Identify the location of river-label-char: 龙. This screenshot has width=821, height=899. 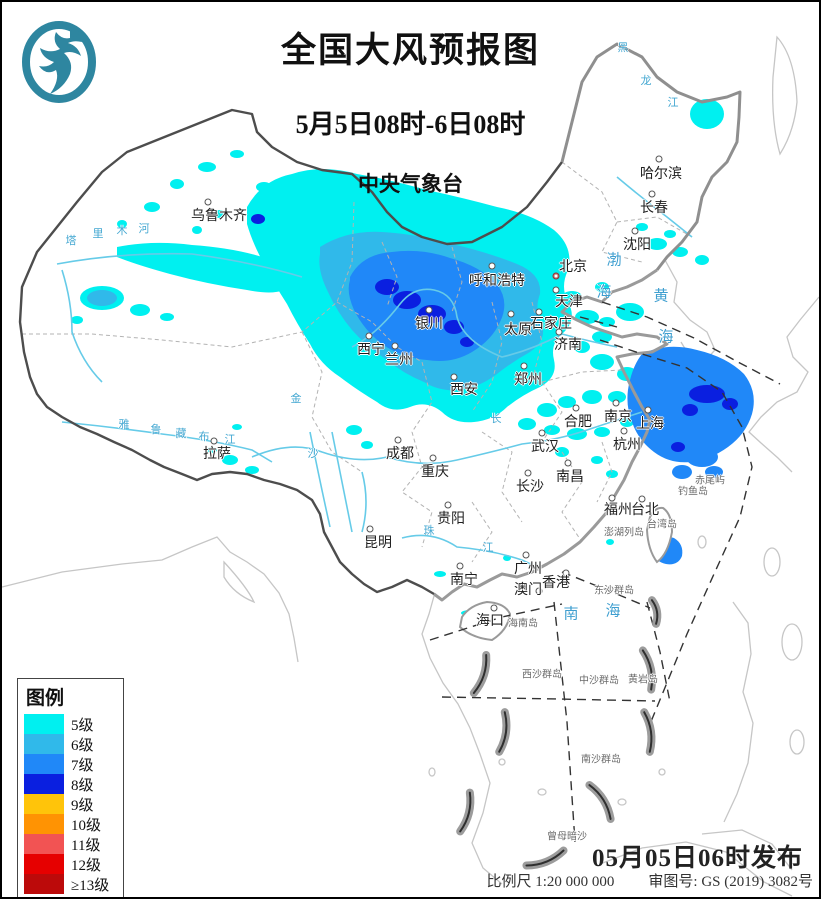
(646, 81).